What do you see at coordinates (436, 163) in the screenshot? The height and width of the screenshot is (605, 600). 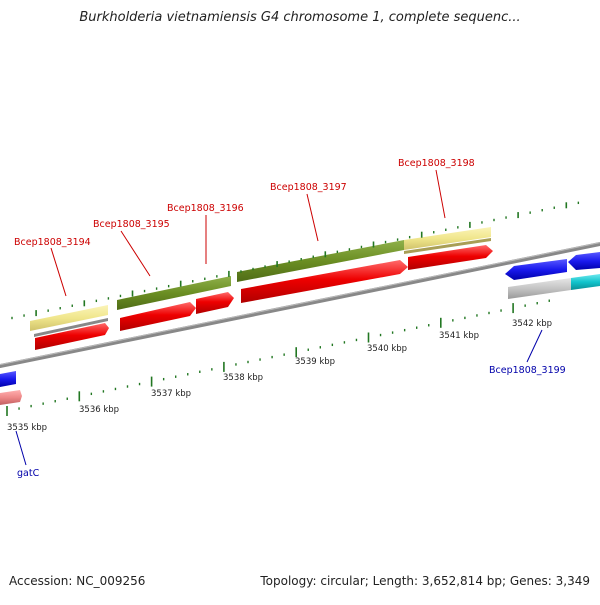 I see `gene-callout-label: Bcep1808_3198` at bounding box center [436, 163].